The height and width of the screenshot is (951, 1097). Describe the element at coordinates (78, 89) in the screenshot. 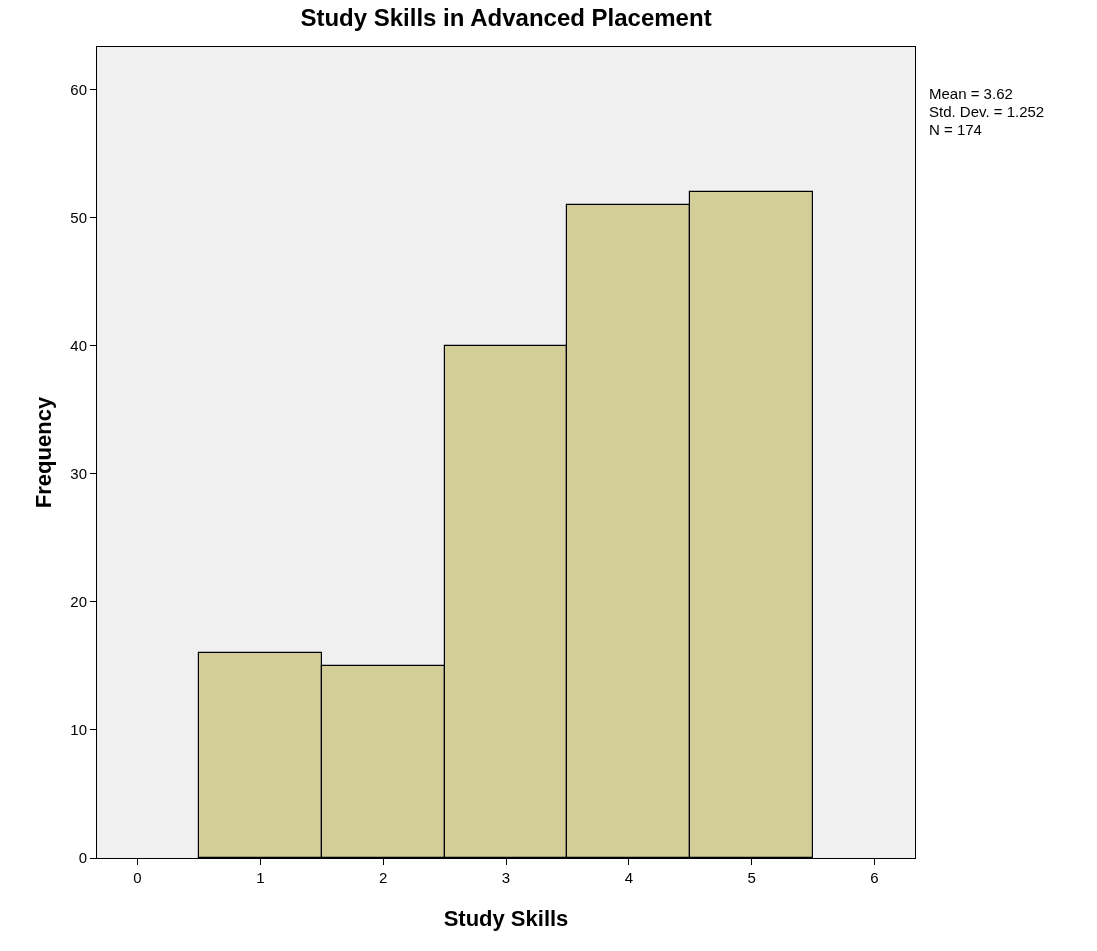

I see `y-tick-label: 60` at that location.